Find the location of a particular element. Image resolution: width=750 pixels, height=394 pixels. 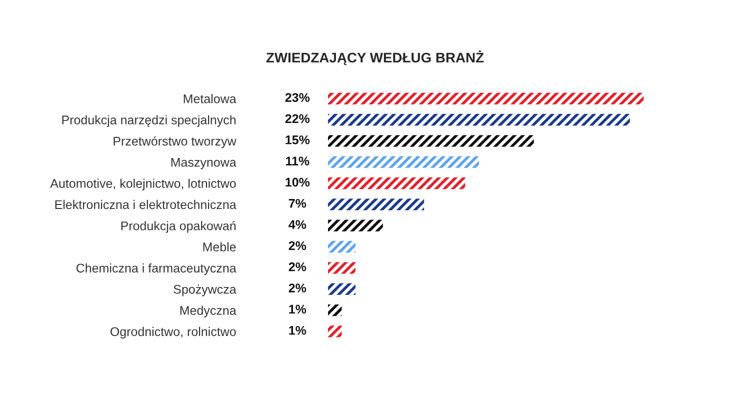

y-tick-label: Spożywcza is located at coordinates (205, 290).